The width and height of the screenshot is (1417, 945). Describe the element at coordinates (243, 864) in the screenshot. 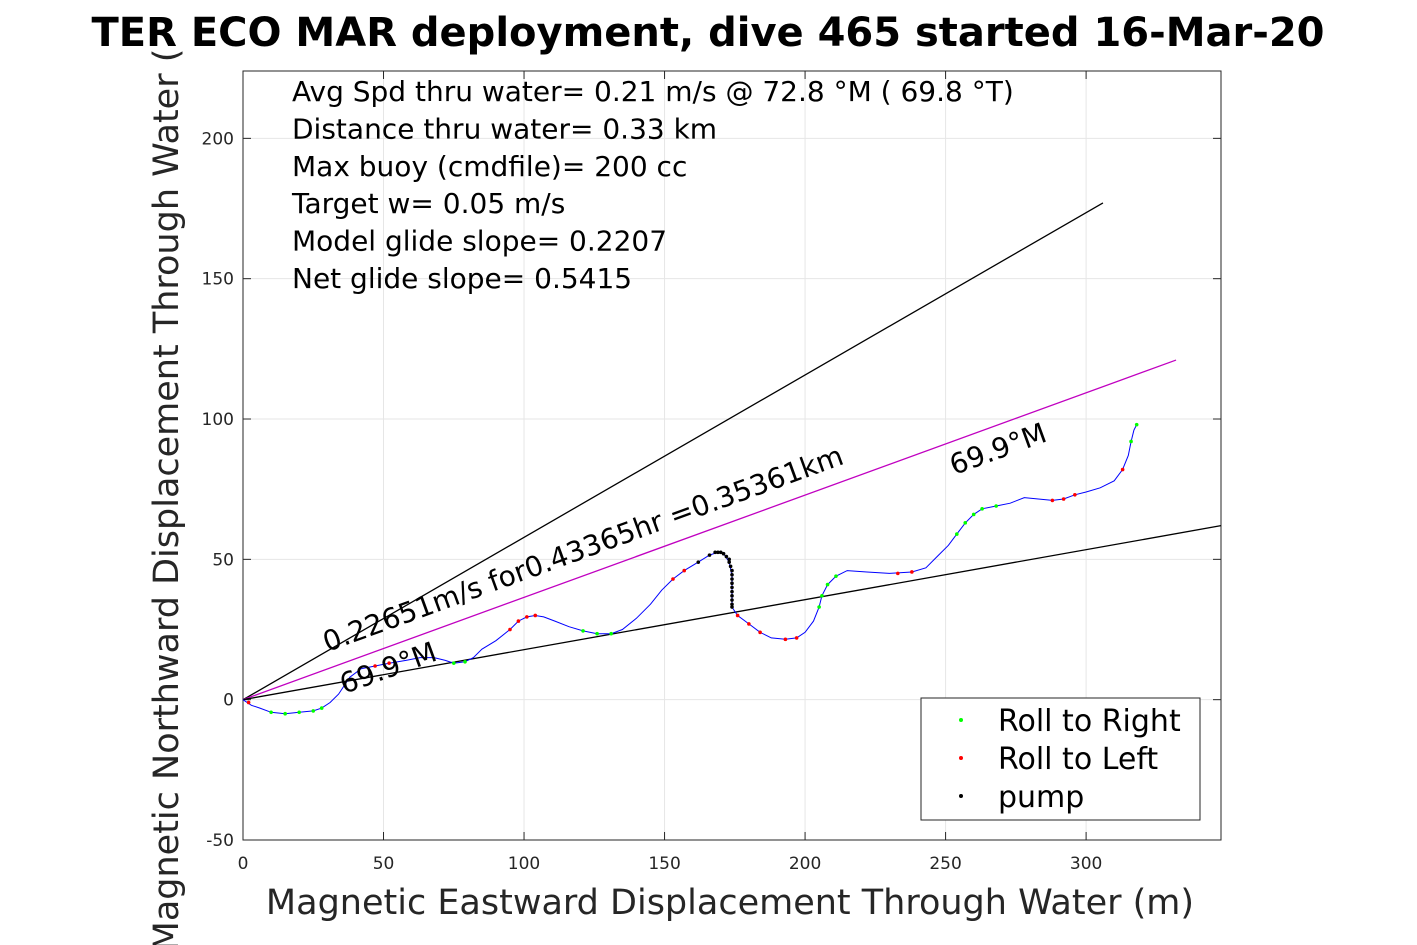

I see `x-tick-label: 0` at that location.